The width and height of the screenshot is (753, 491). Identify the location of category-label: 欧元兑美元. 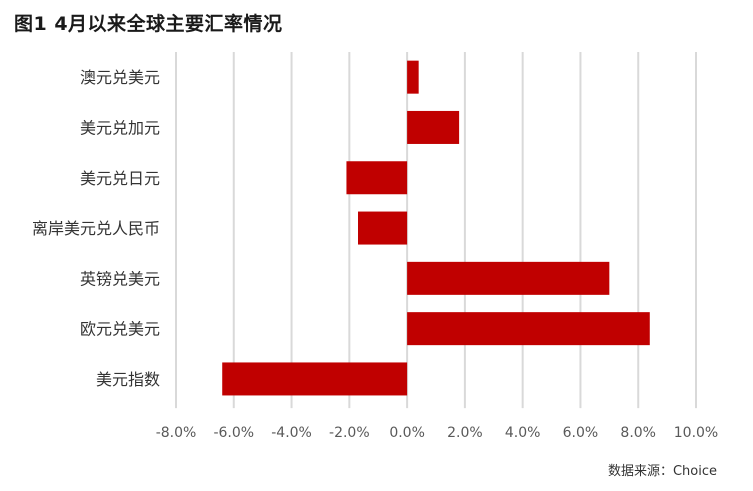
(120, 329).